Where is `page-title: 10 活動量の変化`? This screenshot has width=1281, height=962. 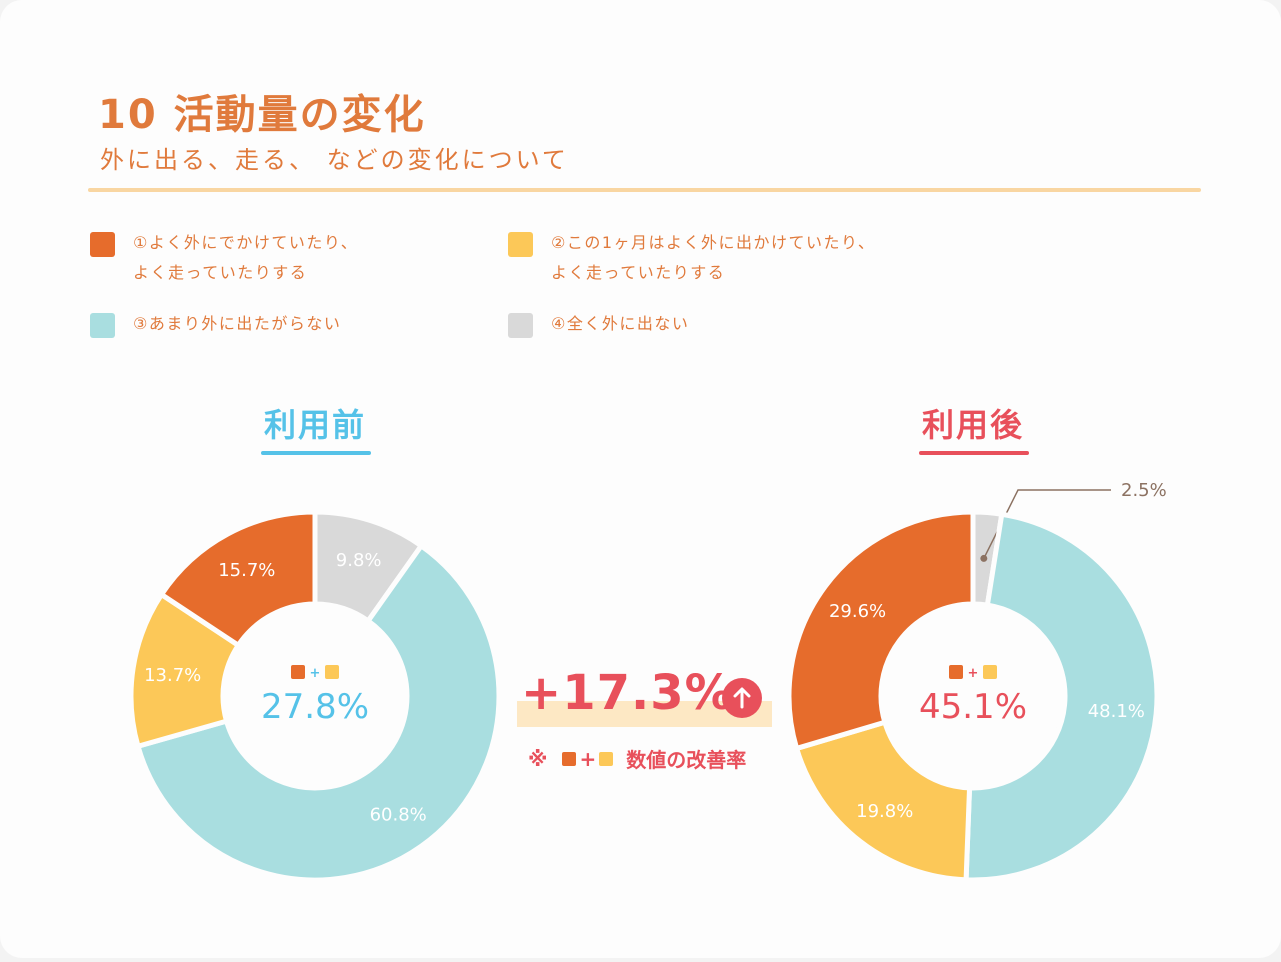 page-title: 10 活動量の変化 is located at coordinates (262, 115).